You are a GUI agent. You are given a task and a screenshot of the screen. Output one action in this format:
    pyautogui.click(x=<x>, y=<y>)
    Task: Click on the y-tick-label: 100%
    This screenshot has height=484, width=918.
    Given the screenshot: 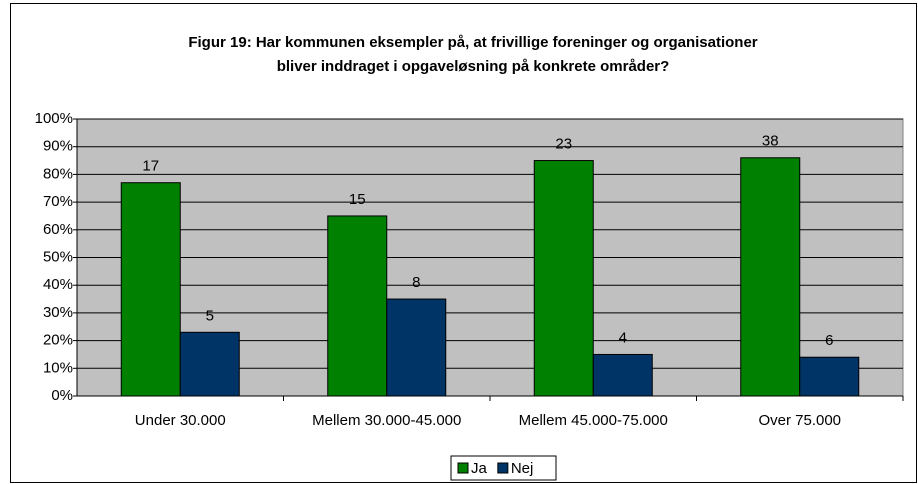 What is the action you would take?
    pyautogui.click(x=54, y=118)
    